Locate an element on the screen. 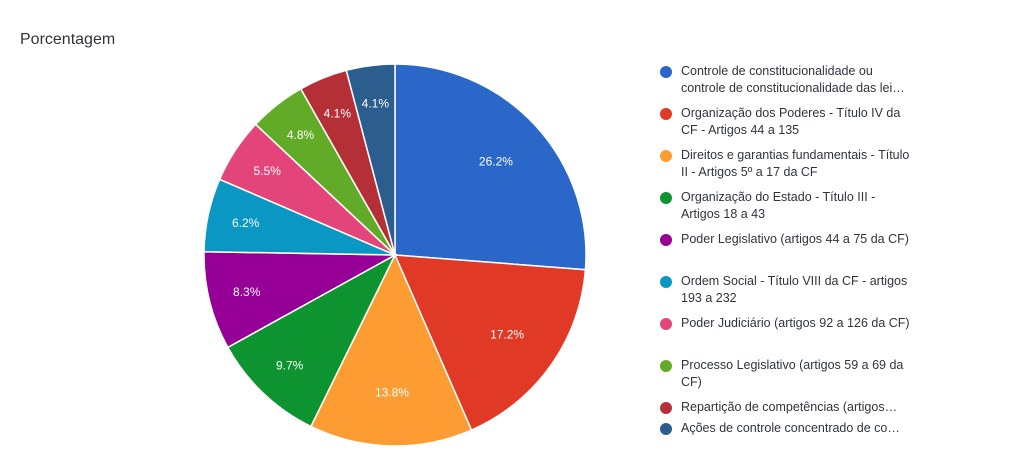  slice-label-3: 13.8% is located at coordinates (392, 392).